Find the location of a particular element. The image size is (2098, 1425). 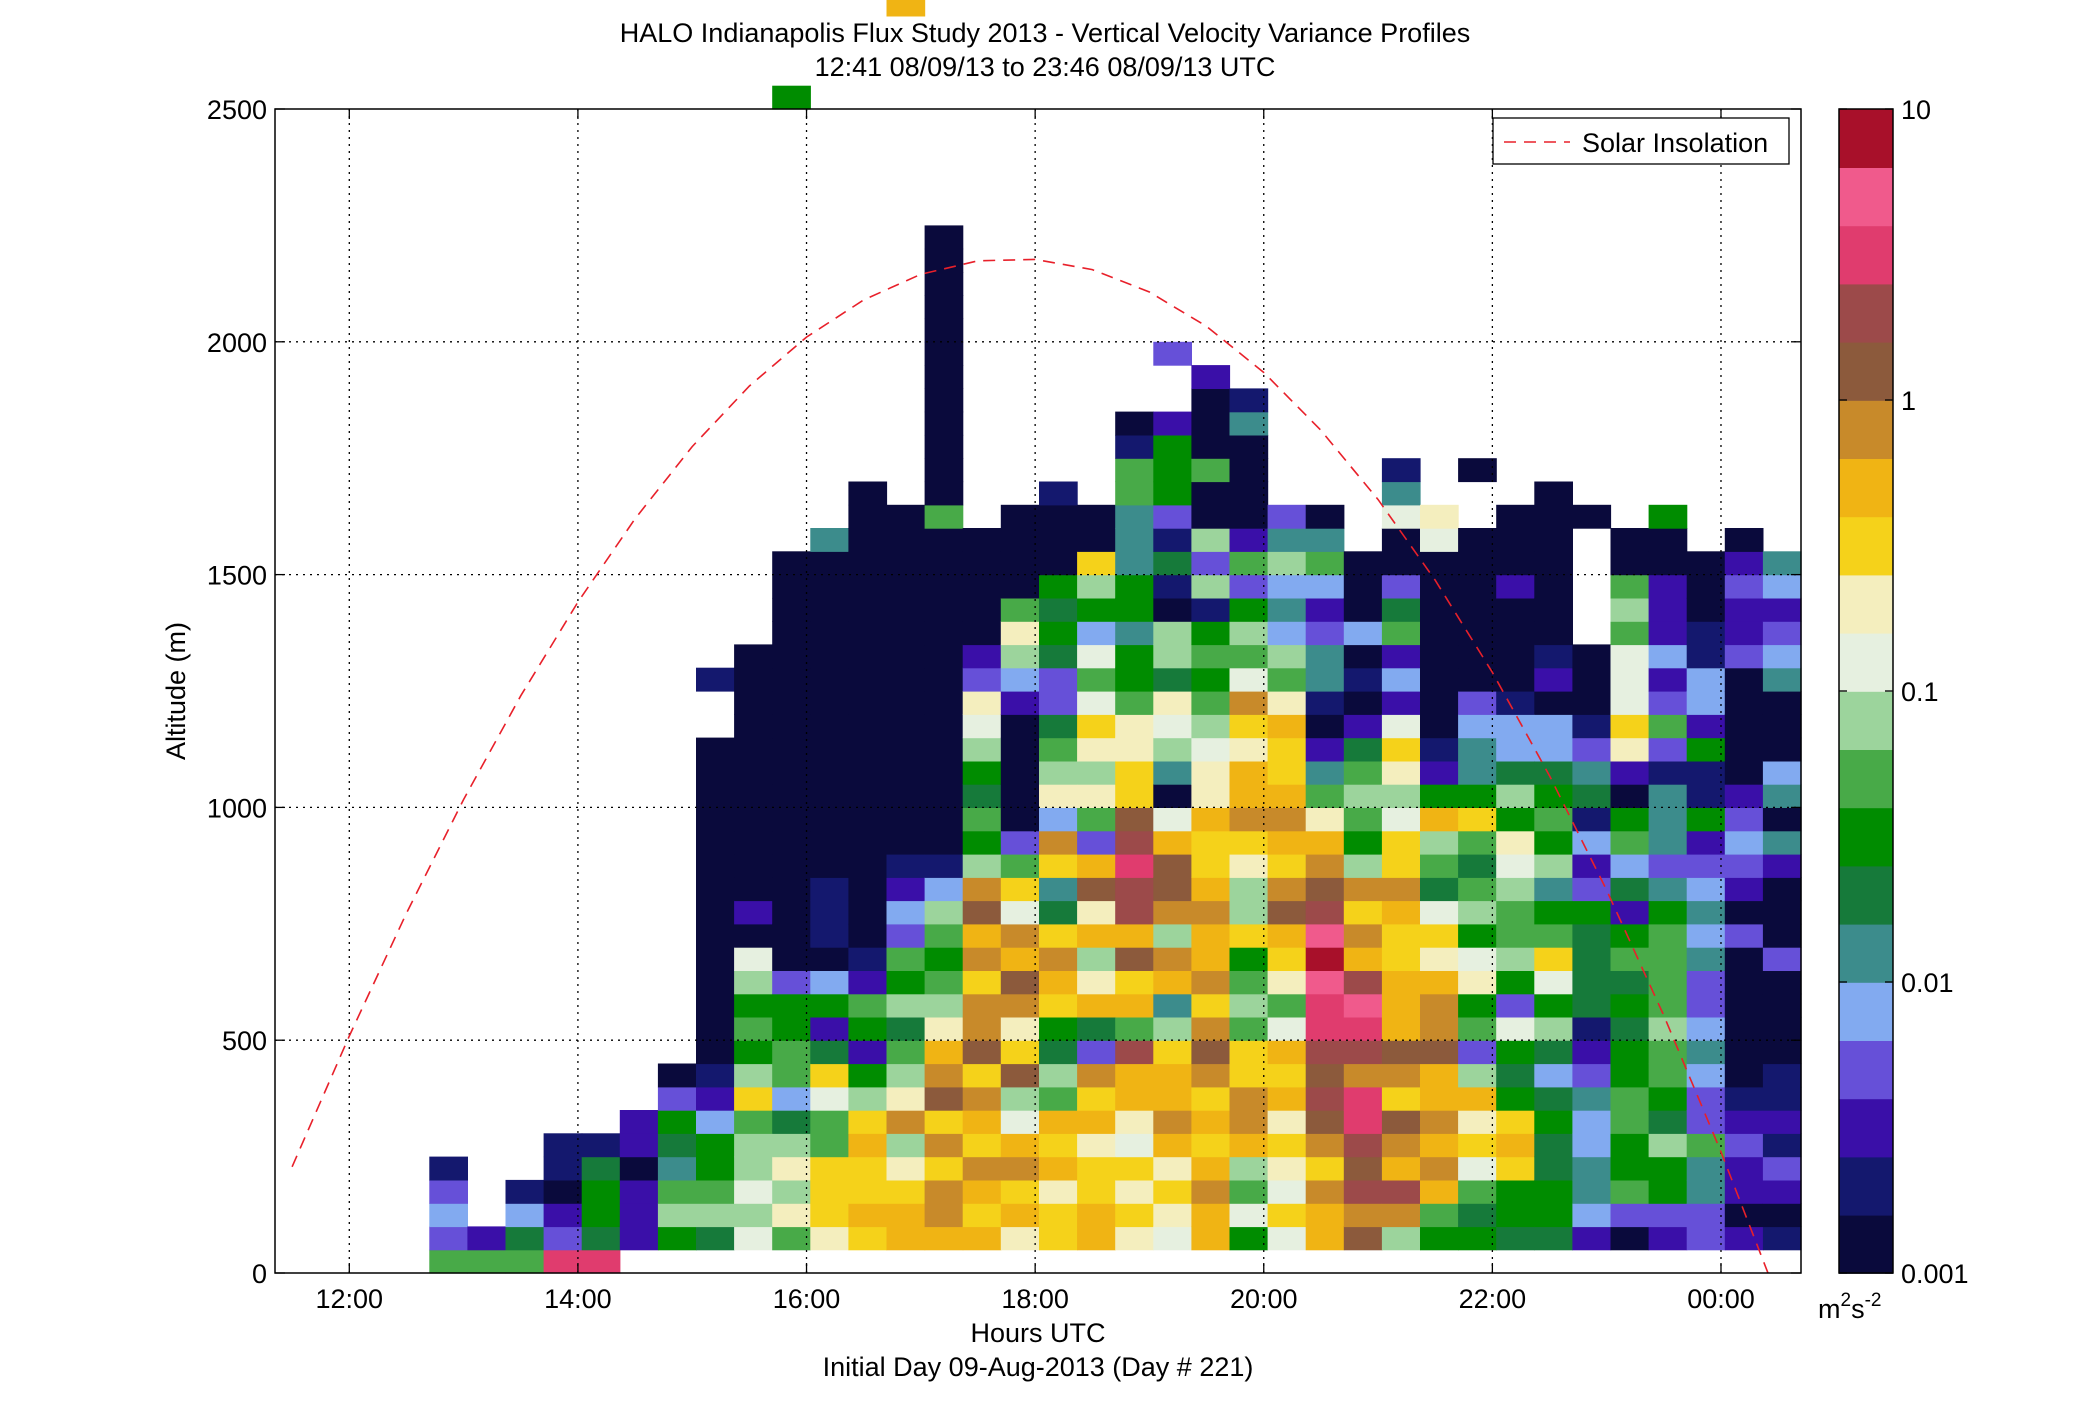

y-tick-label: 1000 is located at coordinates (237, 808).